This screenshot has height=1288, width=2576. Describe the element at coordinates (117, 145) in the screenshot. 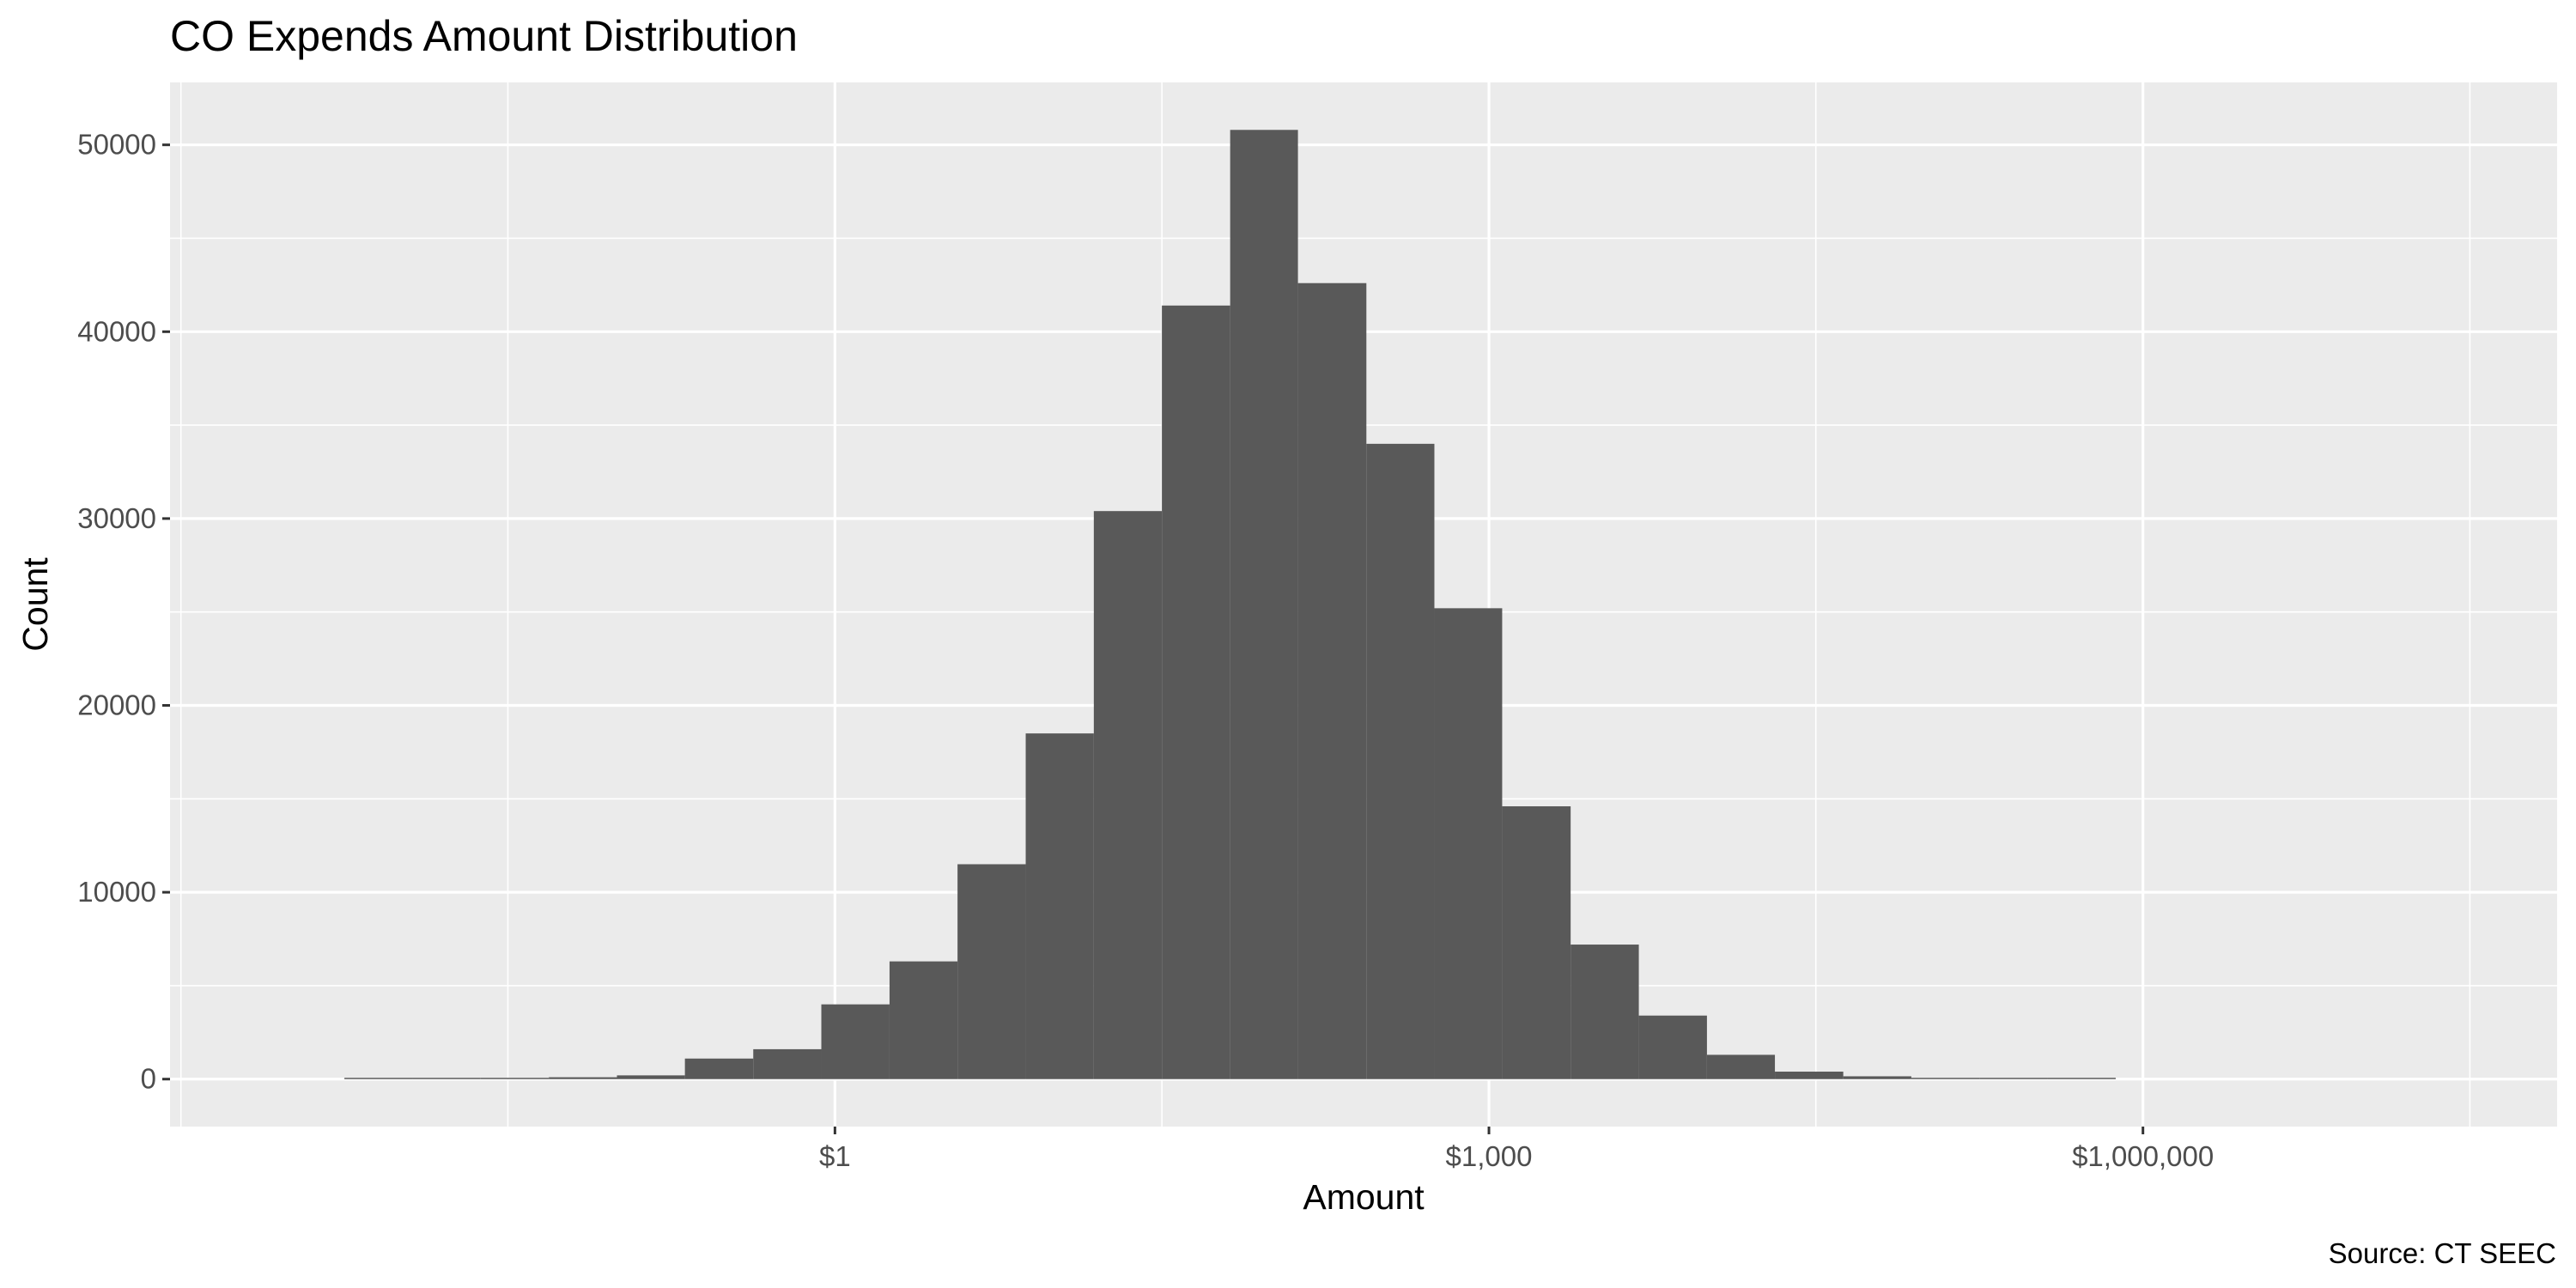

I see `y-tick-label: 50000` at that location.